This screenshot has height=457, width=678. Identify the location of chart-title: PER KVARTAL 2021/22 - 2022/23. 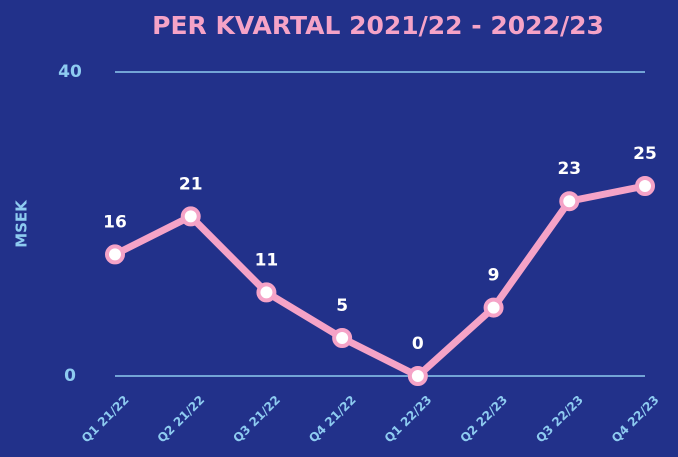
(378, 25).